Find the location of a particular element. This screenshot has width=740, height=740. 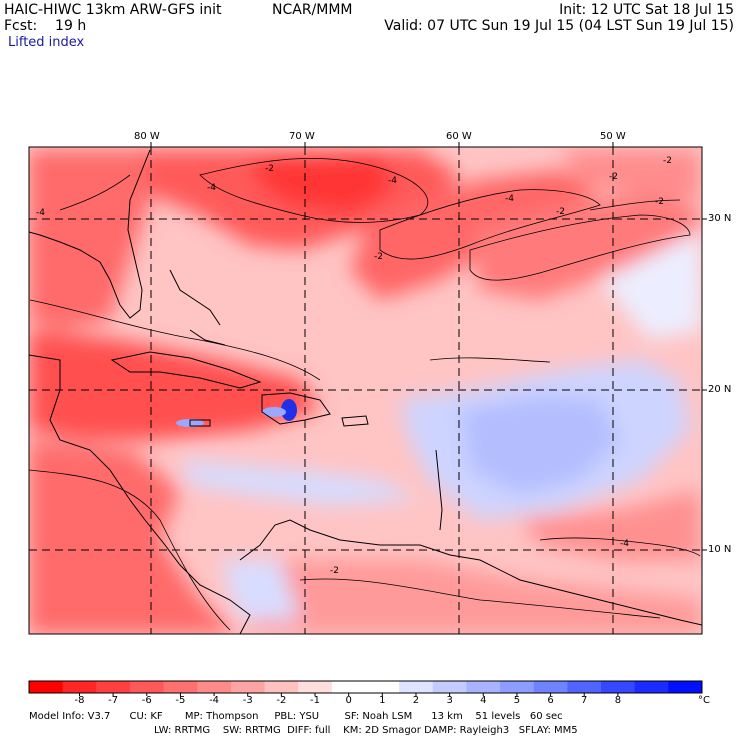

lat-label-20n: 20 N is located at coordinates (720, 389).